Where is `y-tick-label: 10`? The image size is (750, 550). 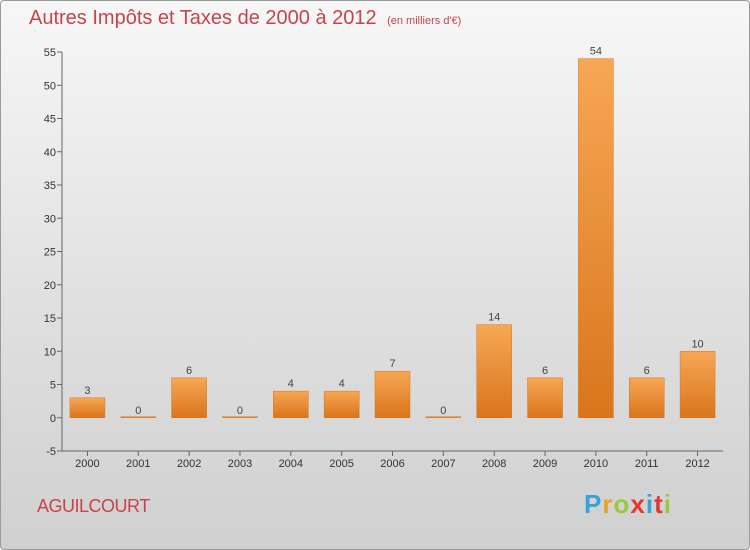 y-tick-label: 10 is located at coordinates (50, 352).